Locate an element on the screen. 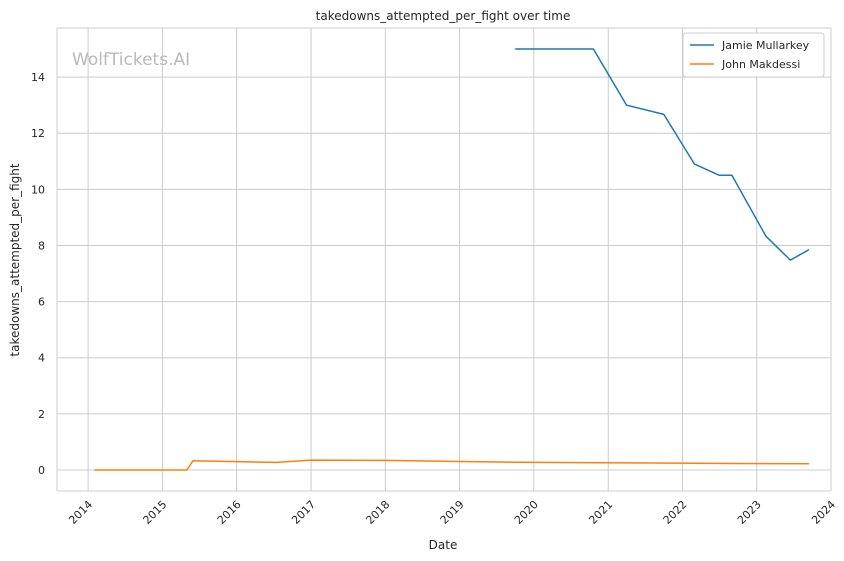 This screenshot has width=844, height=561. y-tick-label: 2 is located at coordinates (41, 414).